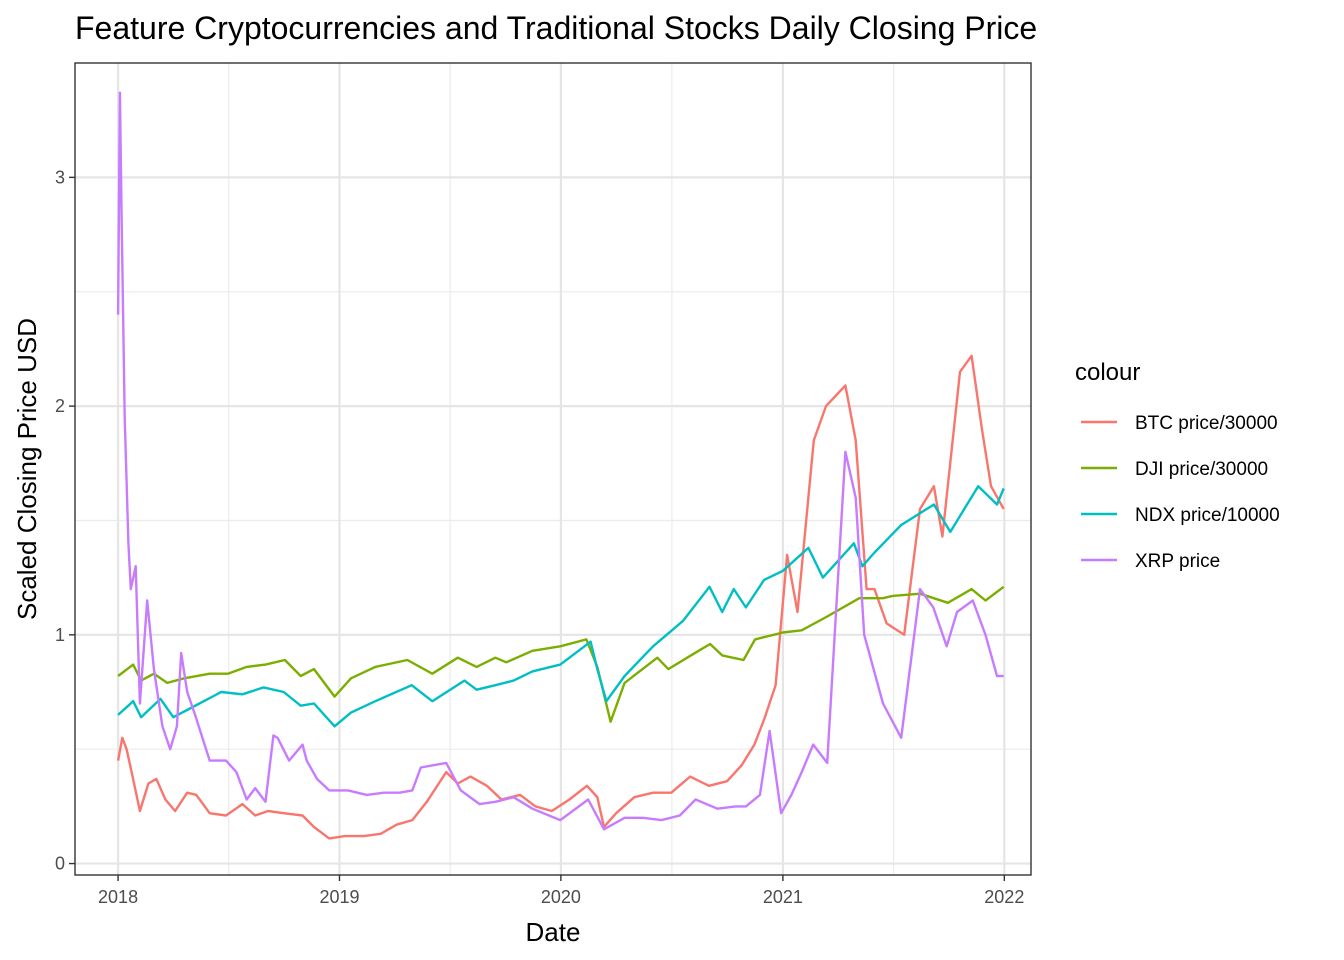 Image resolution: width=1344 pixels, height=960 pixels. I want to click on legend-label: NDX price/10000, so click(1207, 515).